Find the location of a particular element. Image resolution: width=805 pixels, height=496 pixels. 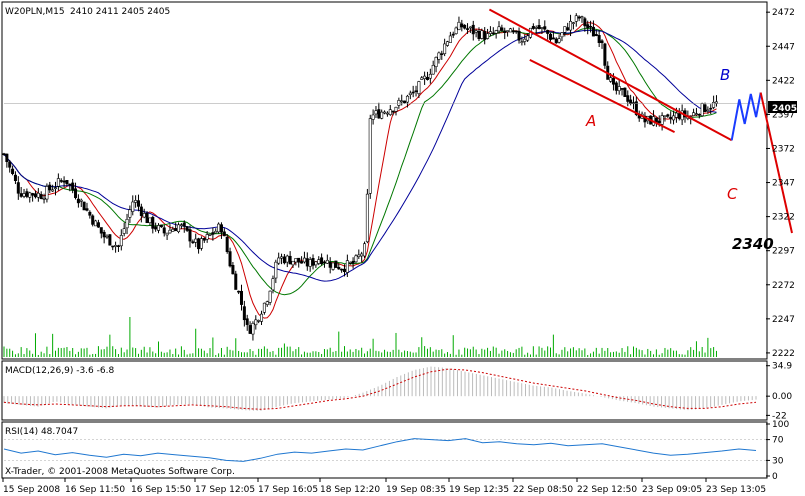

time-tick-label: 16 Sep 15:50 is located at coordinates (161, 490).